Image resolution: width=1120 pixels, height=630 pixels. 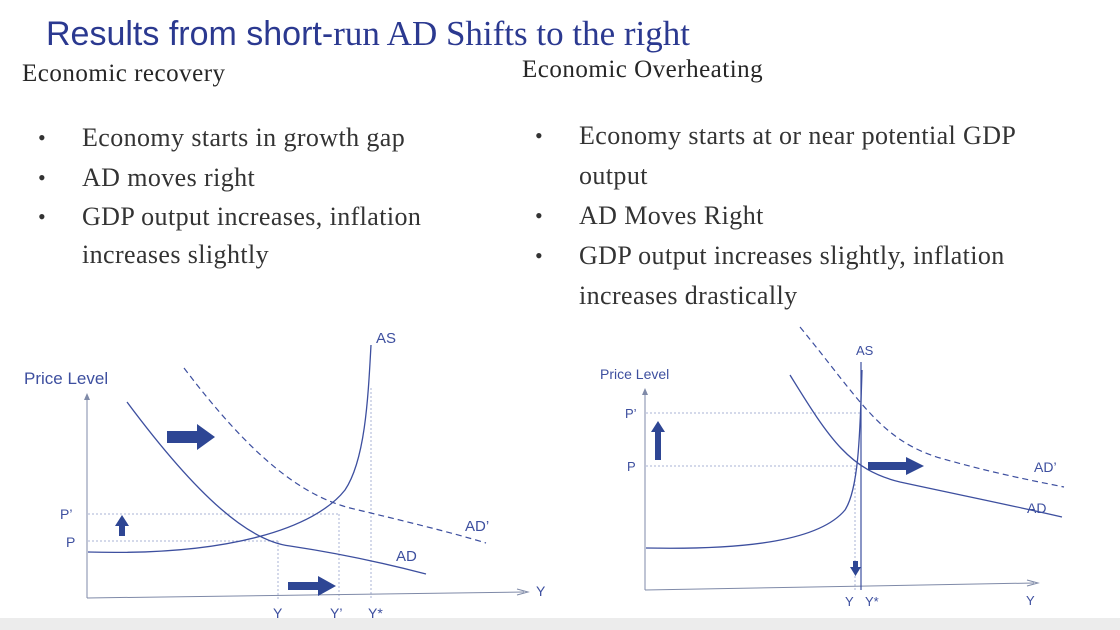 I want to click on left-ad-shift-curve, so click(x=335, y=455).